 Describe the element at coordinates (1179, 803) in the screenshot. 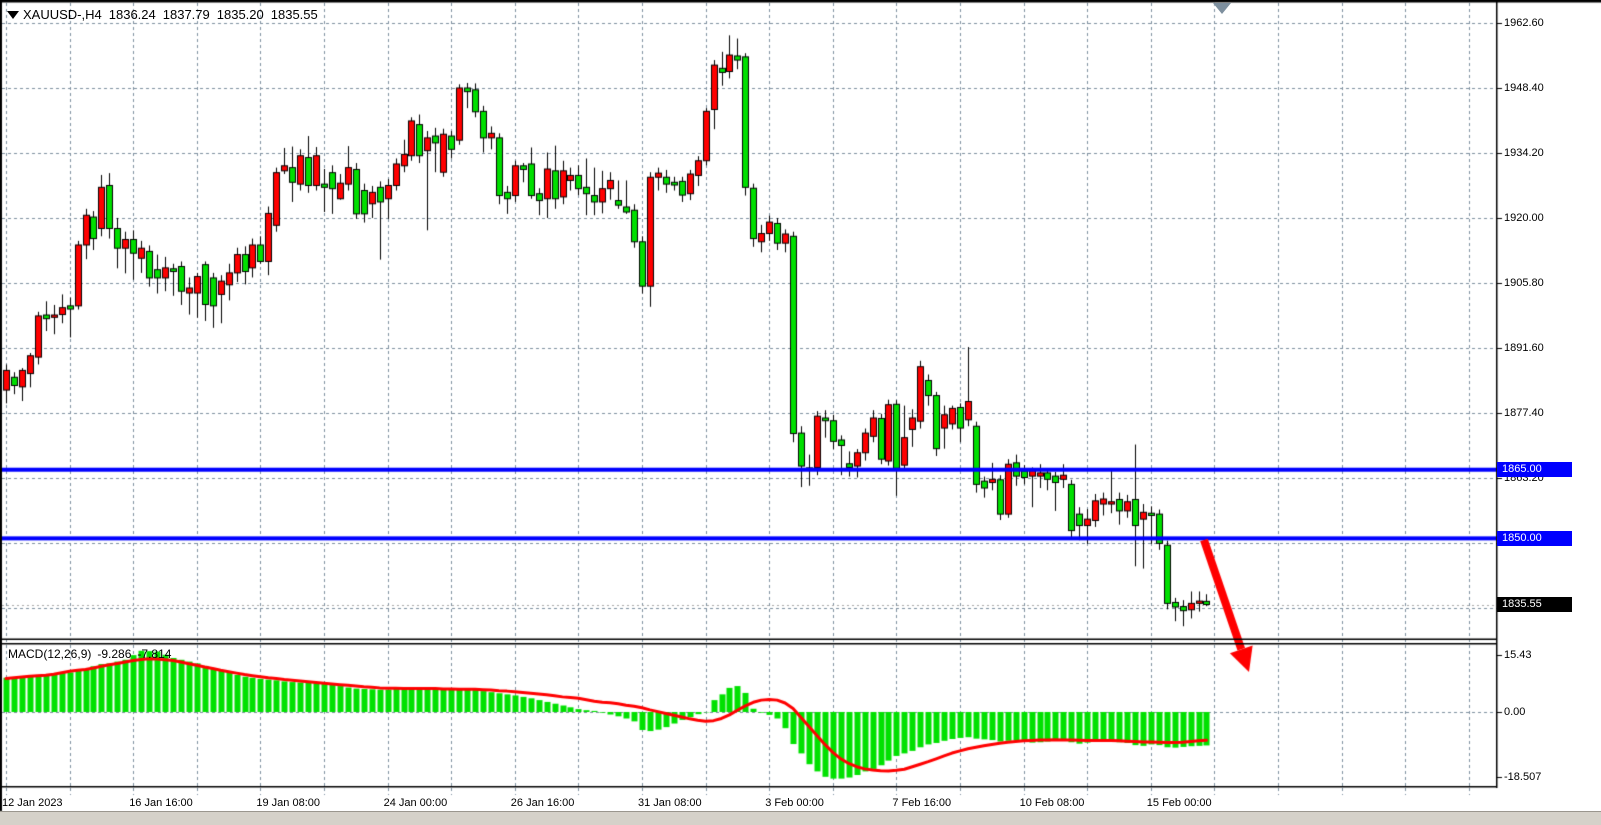

I see `time-axis-label: 15 Feb 00:00` at that location.